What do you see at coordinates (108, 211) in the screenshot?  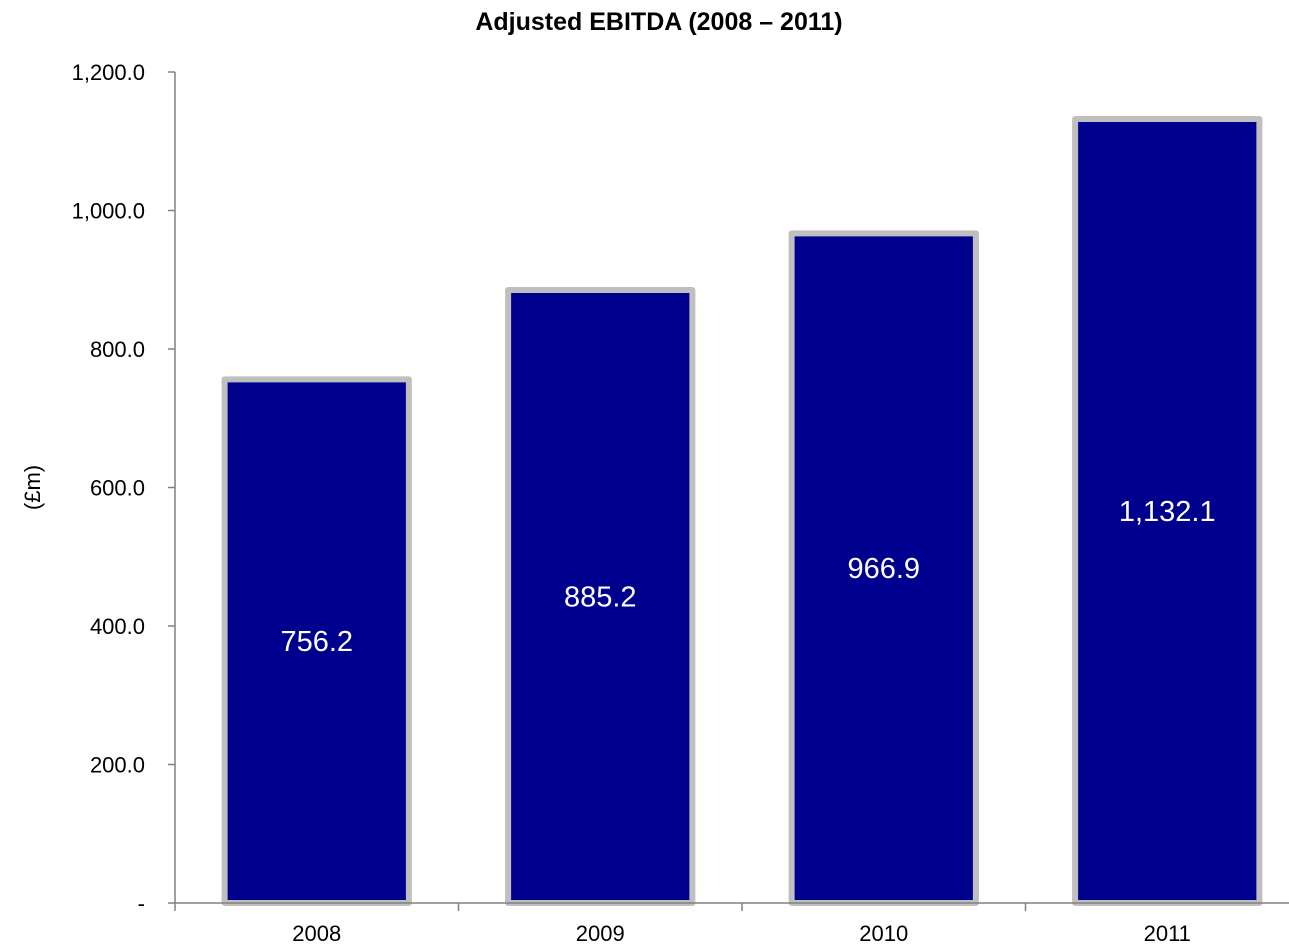 I see `y-tick-label: 1,000.0` at bounding box center [108, 211].